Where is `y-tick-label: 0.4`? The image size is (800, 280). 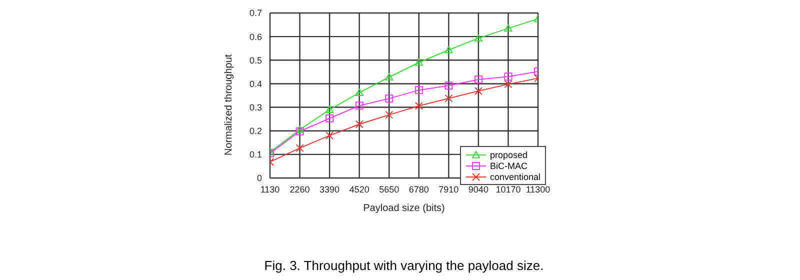
y-tick-label: 0.4 is located at coordinates (255, 83).